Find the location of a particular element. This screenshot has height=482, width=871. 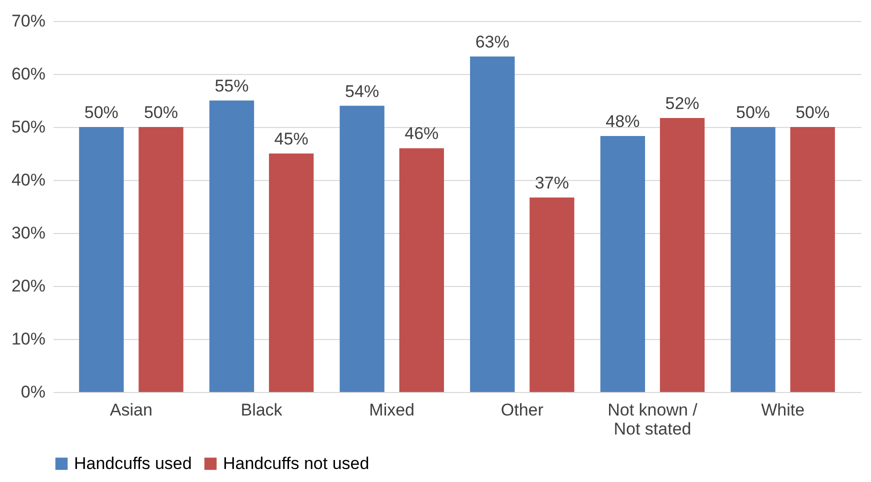

x-tick-label: Asian is located at coordinates (131, 410).